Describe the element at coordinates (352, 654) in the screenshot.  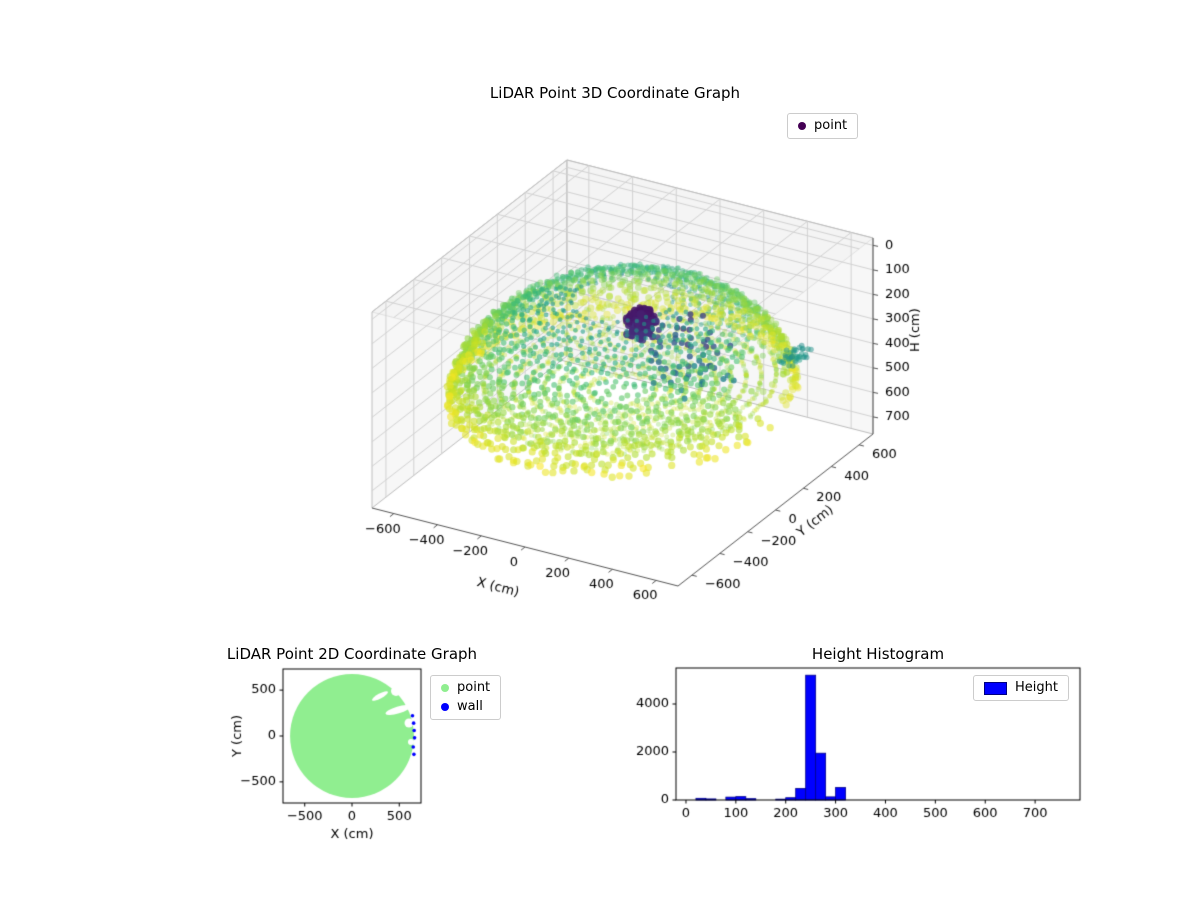
I see `plot2d-title: LiDAR Point 2D Coordinate Graph` at that location.